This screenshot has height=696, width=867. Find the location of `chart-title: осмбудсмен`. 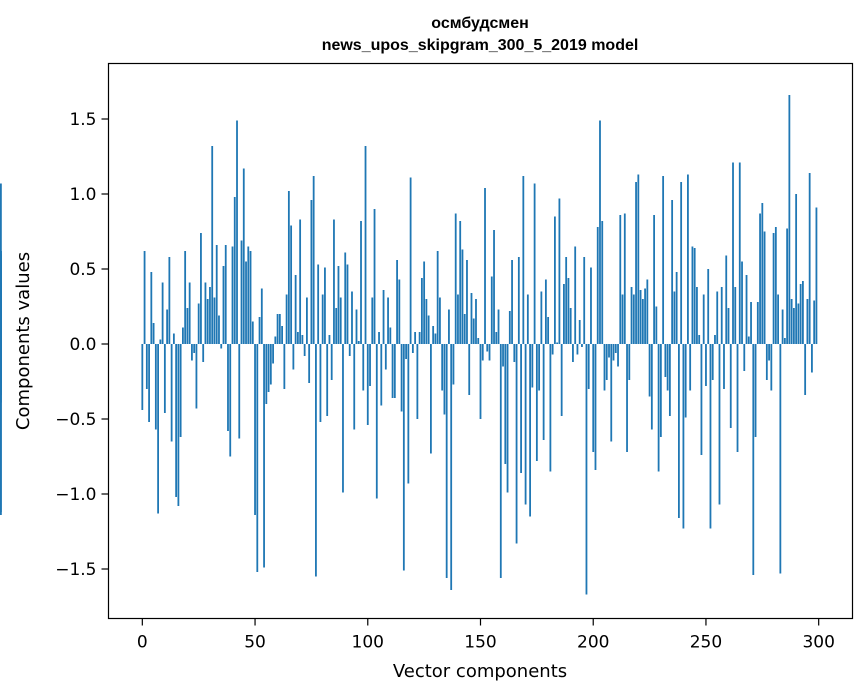

chart-title: осмбудсмен is located at coordinates (480, 23).